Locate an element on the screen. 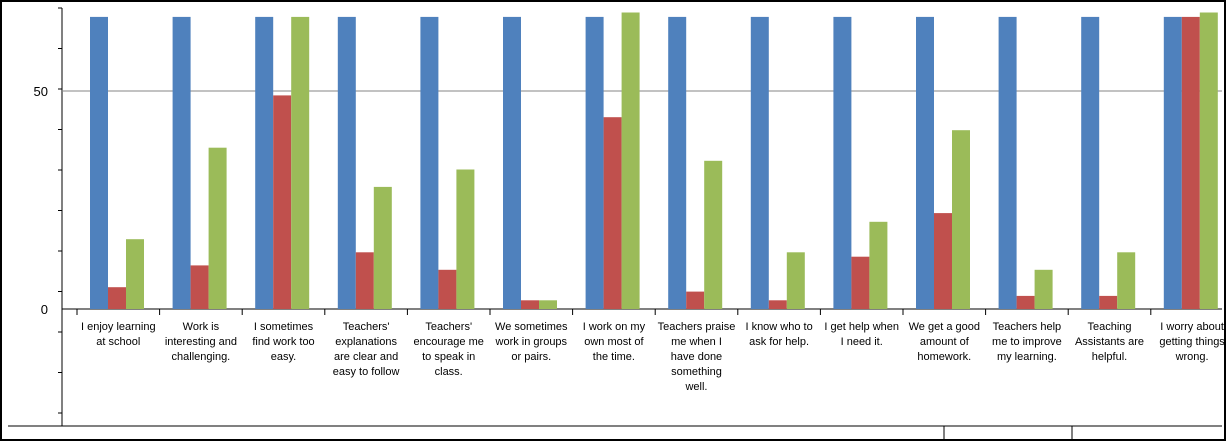 The image size is (1226, 441). category-label-line: I worry about is located at coordinates (1192, 327).